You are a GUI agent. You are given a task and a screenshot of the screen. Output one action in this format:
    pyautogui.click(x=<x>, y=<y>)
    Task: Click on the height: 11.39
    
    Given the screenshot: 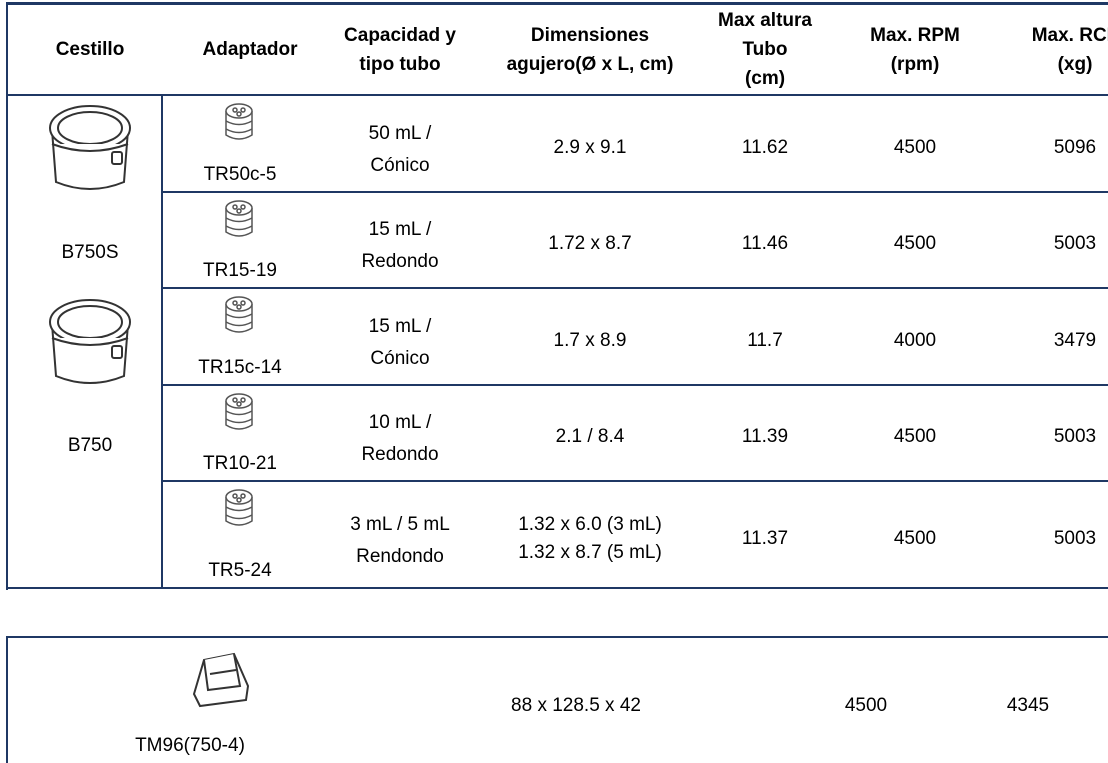 What is the action you would take?
    pyautogui.click(x=765, y=436)
    